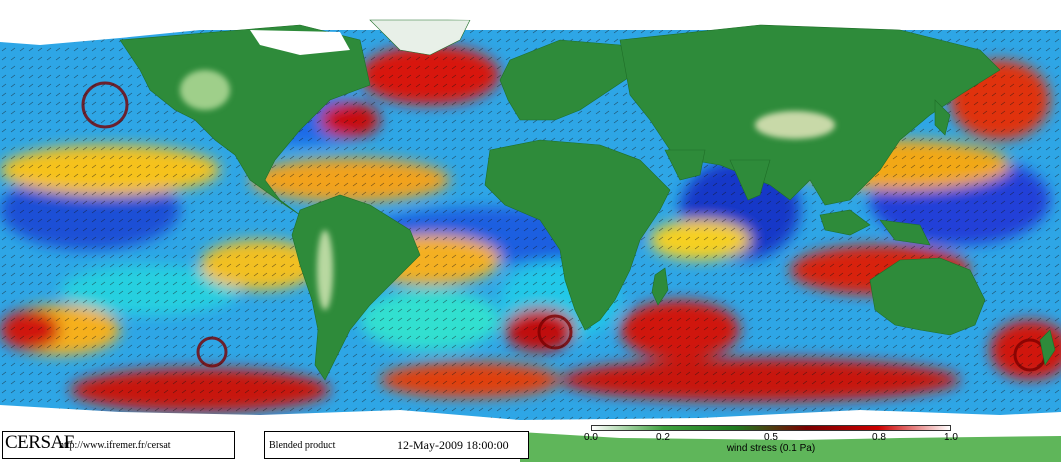 This screenshot has height=462, width=1061. Describe the element at coordinates (396, 445) in the screenshot. I see `product-box: Blended product 12-May-2009 18:00:00` at that location.